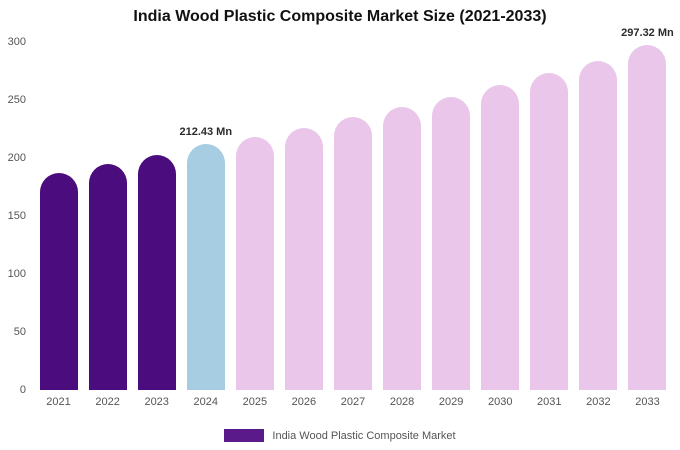 The width and height of the screenshot is (680, 450). I want to click on x-tick-label-2028: 2028, so click(402, 402).